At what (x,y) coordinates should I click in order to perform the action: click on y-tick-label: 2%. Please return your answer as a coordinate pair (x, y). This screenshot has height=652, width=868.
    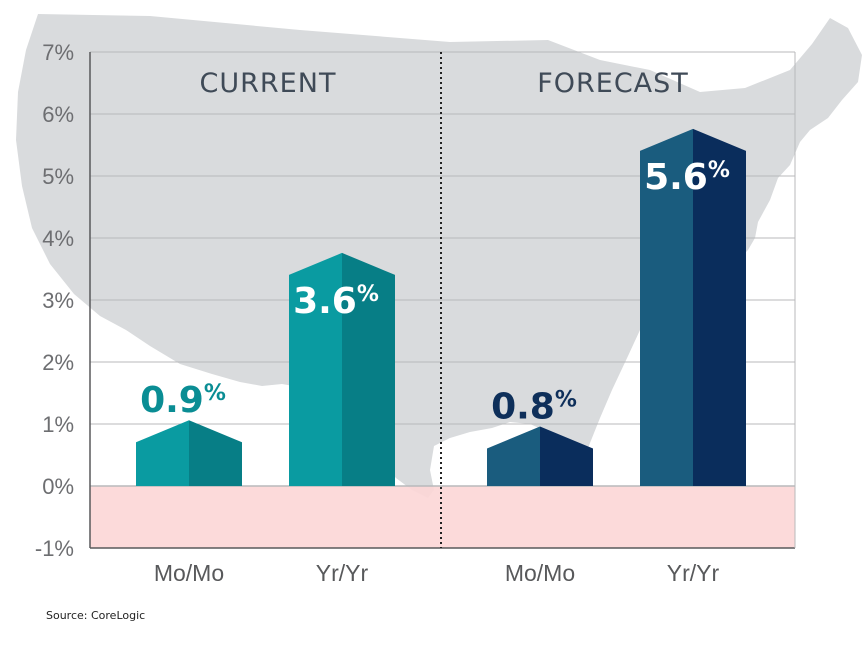
    Looking at the image, I should click on (58, 362).